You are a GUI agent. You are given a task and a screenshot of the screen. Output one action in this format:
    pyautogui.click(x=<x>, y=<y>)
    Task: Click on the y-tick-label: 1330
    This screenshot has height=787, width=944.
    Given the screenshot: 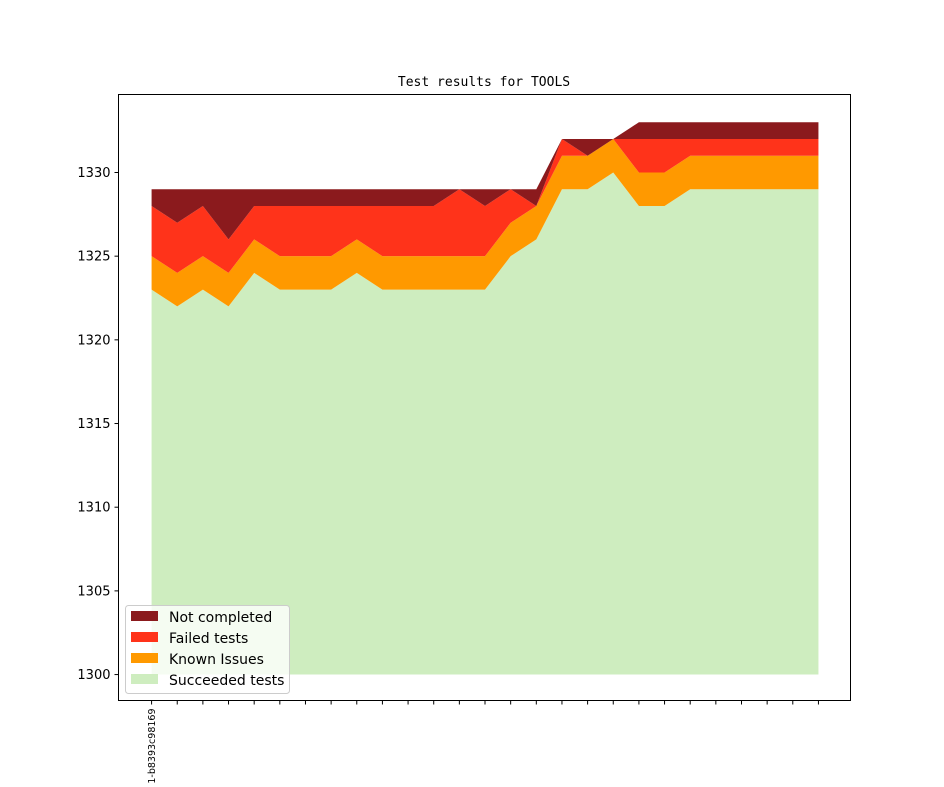 What is the action you would take?
    pyautogui.click(x=93, y=173)
    